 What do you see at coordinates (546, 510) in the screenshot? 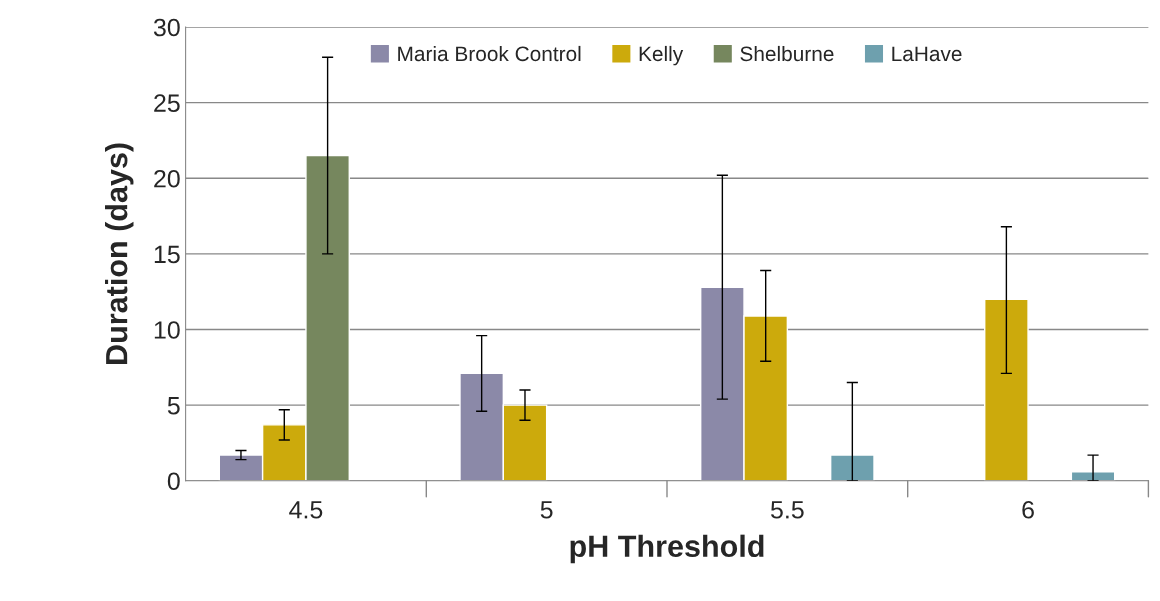
I see `x-tick-label: 5` at bounding box center [546, 510].